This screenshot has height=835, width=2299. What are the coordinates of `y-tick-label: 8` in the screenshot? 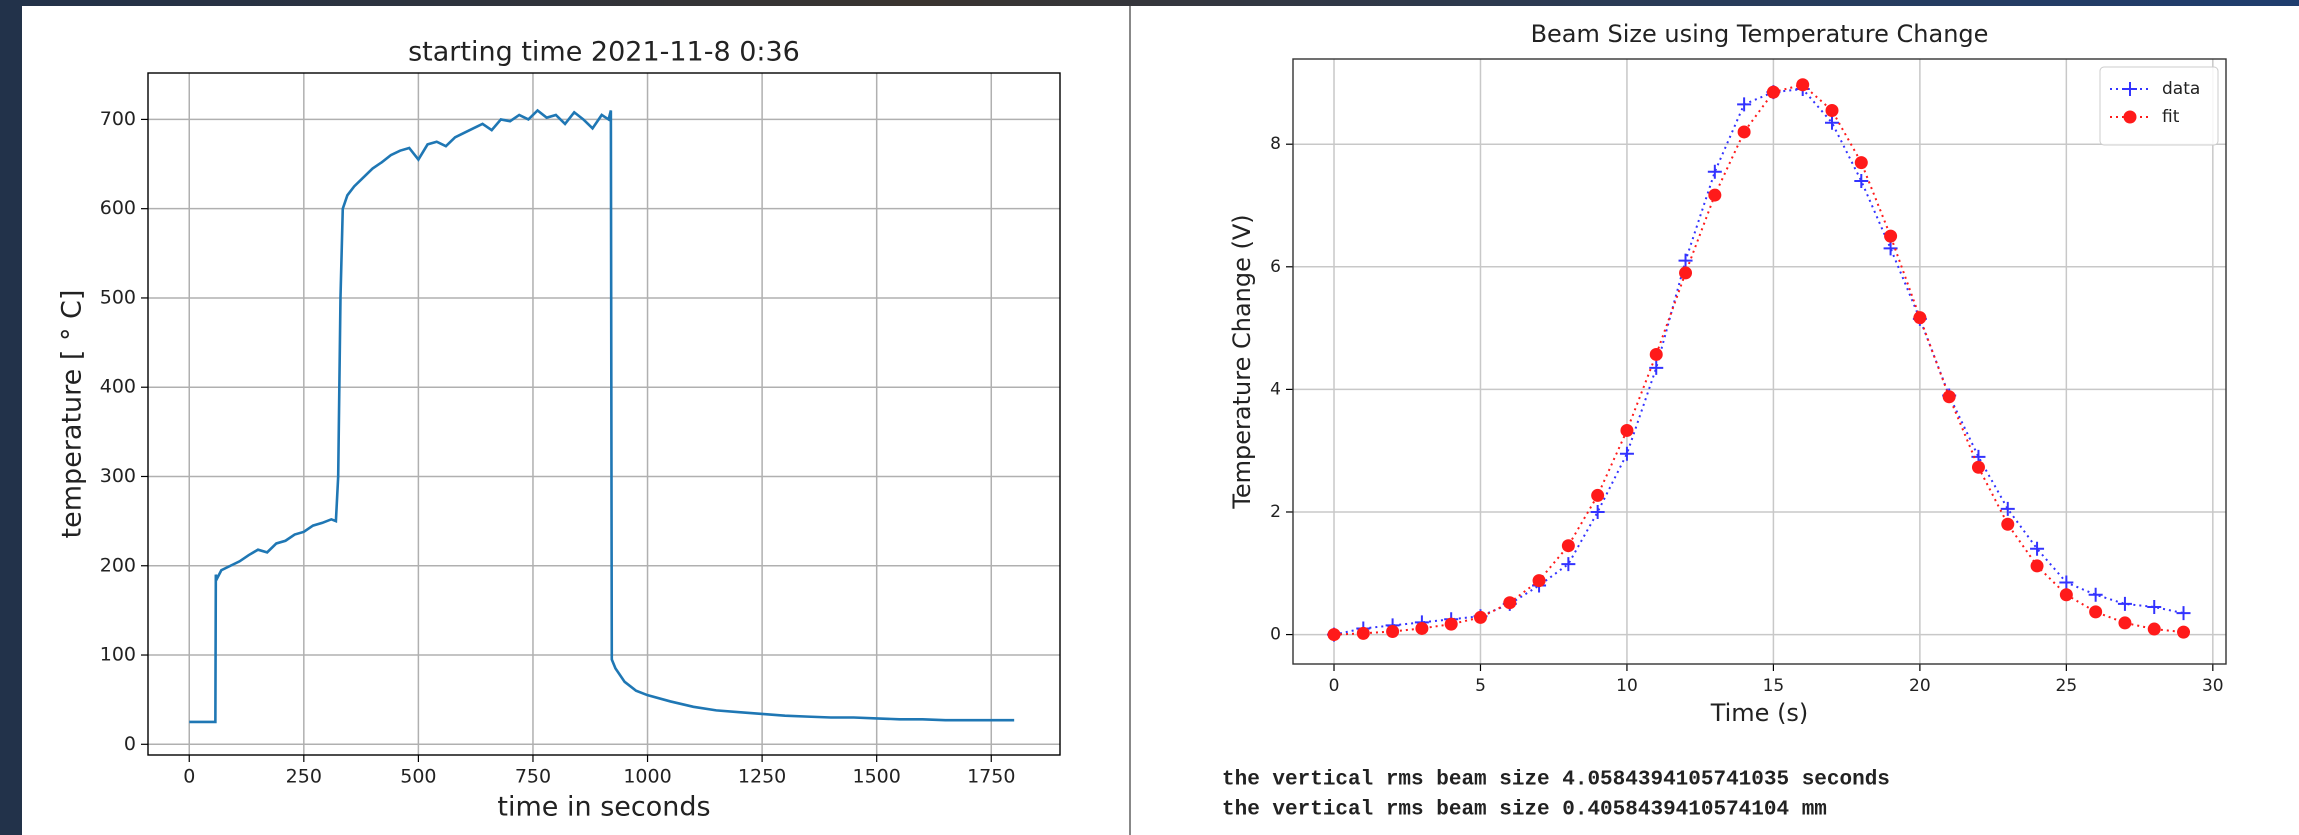 It's located at (1275, 144).